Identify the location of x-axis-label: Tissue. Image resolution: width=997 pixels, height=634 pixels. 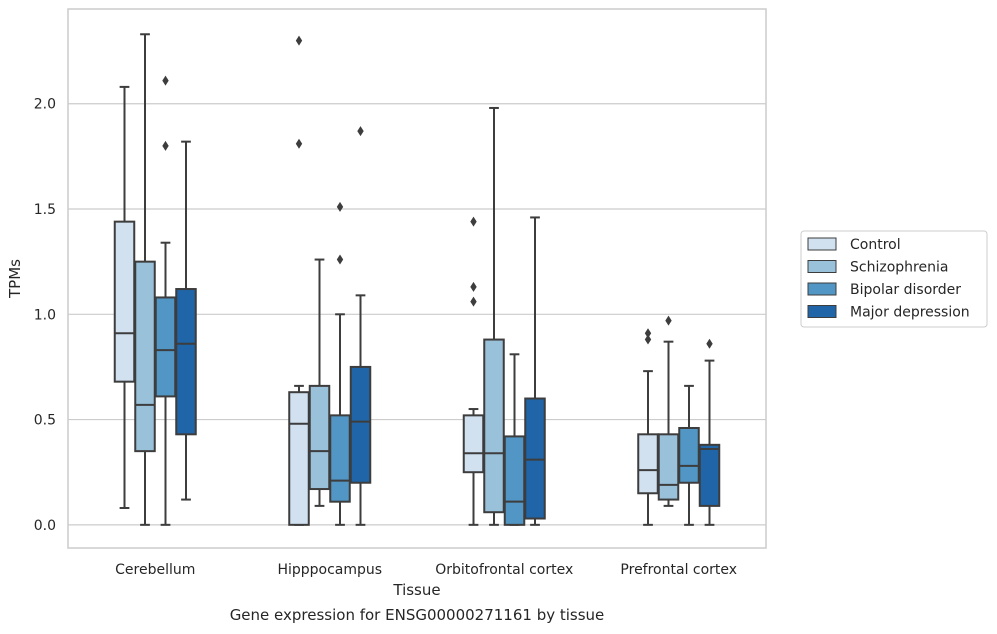
(416, 590).